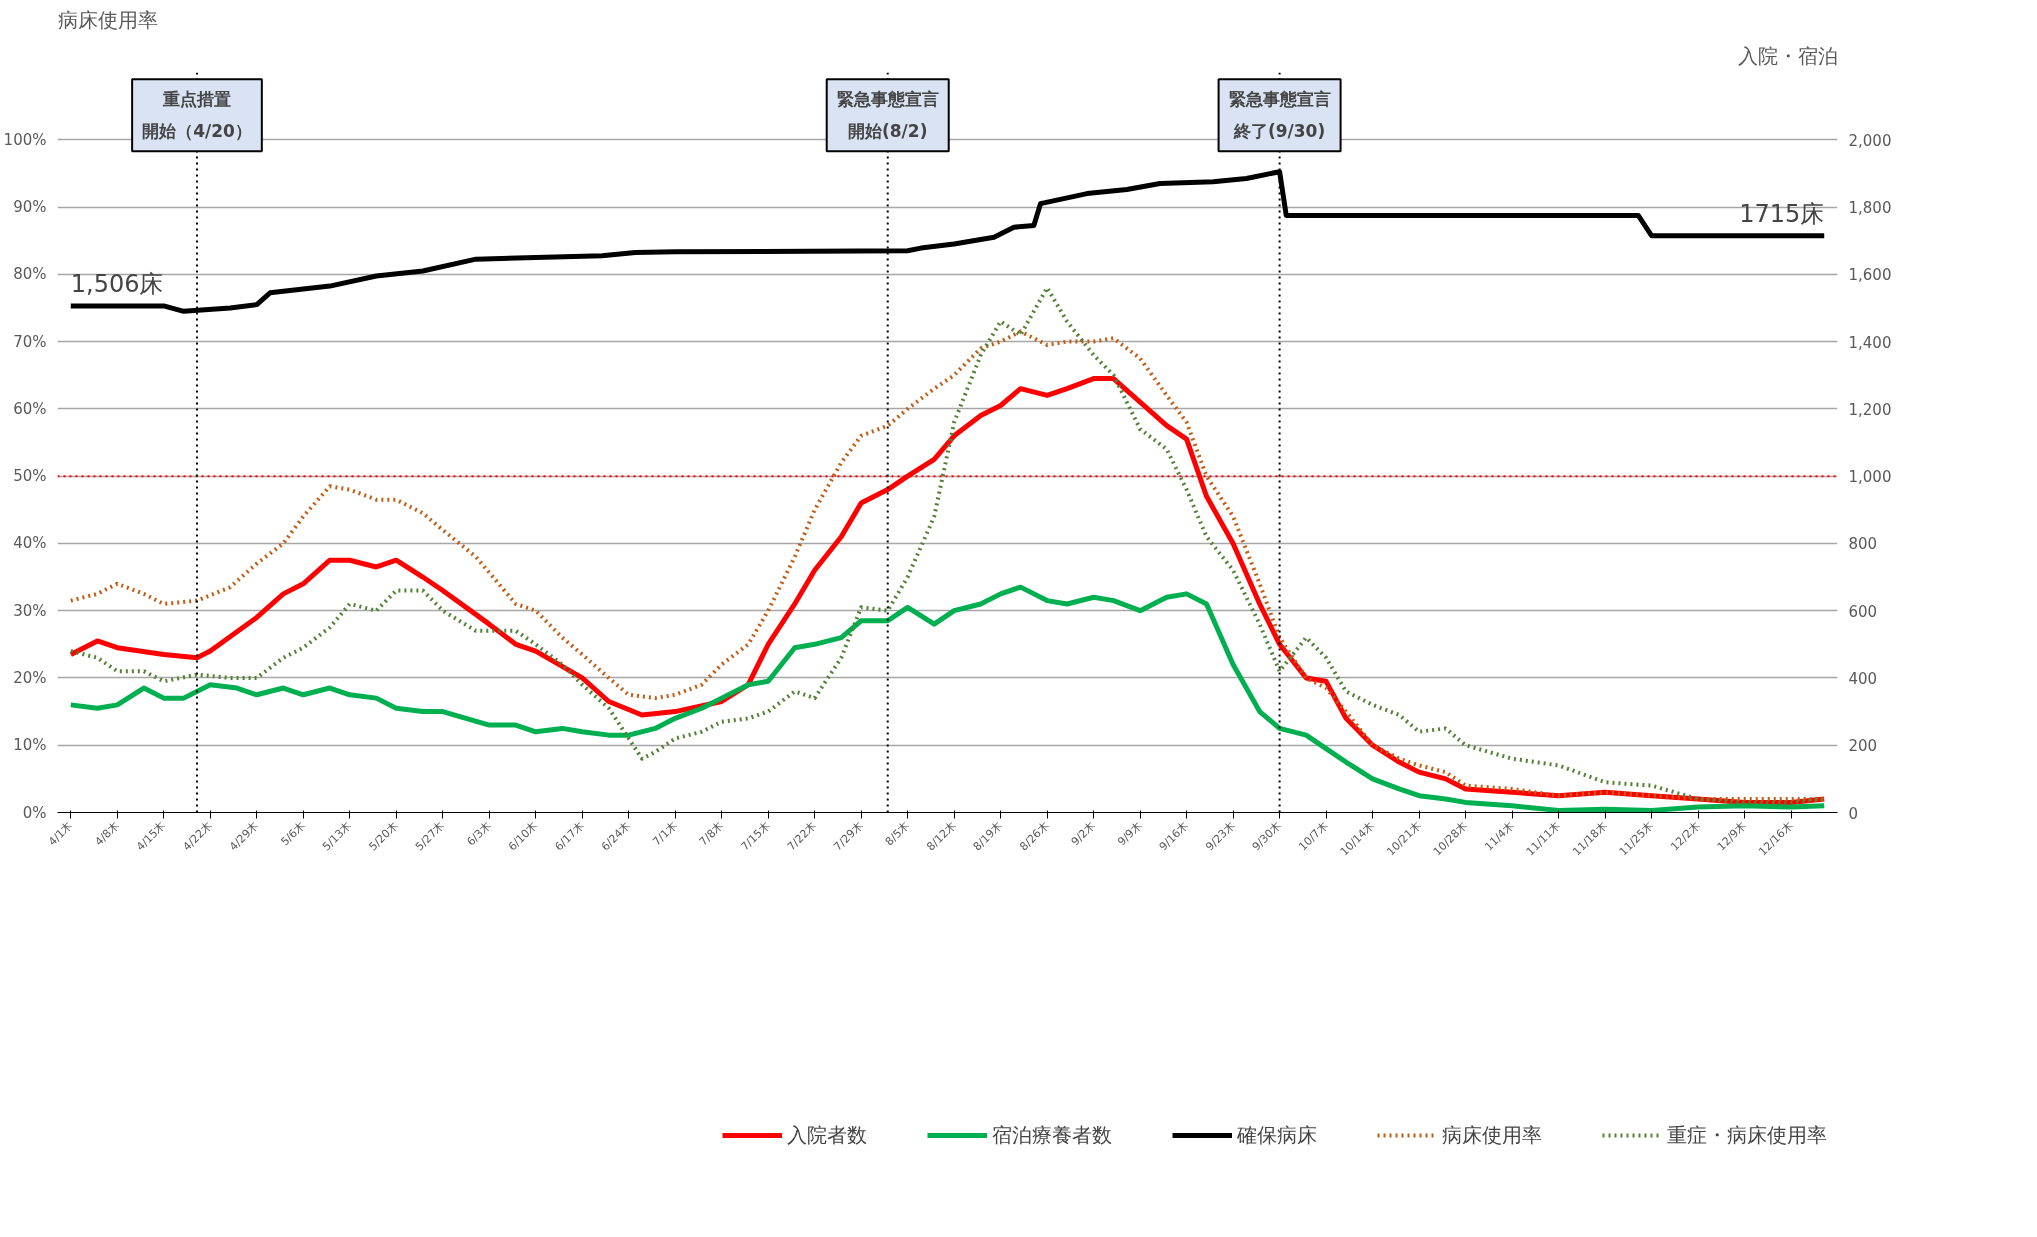 The width and height of the screenshot is (2037, 1237). I want to click on y2-tick-label: 1,800, so click(1870, 208).